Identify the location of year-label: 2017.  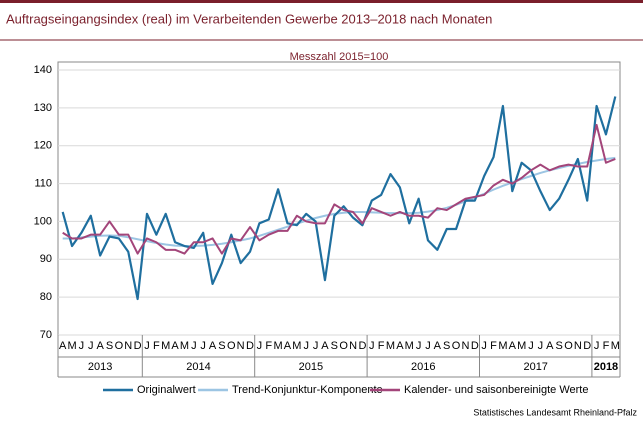
(535, 367).